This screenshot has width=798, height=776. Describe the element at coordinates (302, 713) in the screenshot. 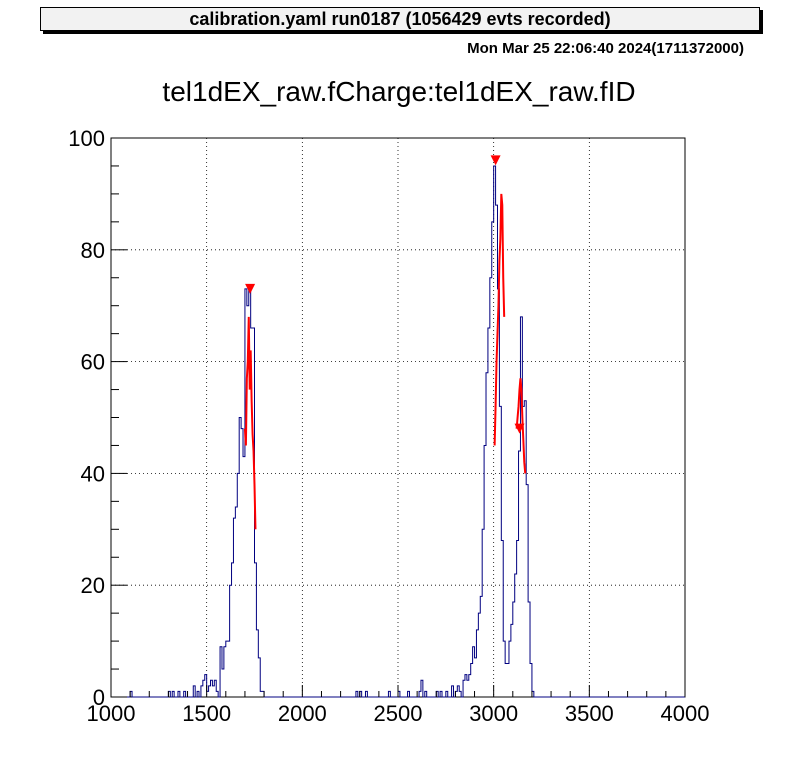

I see `x-tick-label: 2000` at that location.